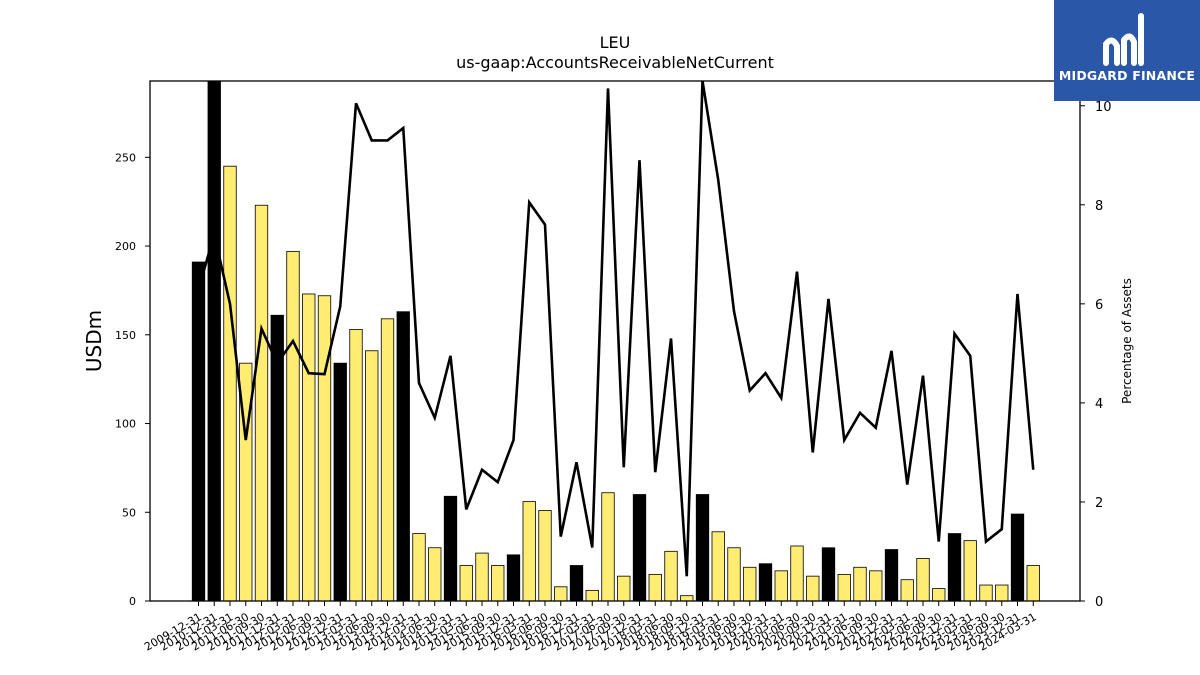 The height and width of the screenshot is (675, 1200). I want to click on brand-name: MIDGARD FINANCE, so click(1127, 75).